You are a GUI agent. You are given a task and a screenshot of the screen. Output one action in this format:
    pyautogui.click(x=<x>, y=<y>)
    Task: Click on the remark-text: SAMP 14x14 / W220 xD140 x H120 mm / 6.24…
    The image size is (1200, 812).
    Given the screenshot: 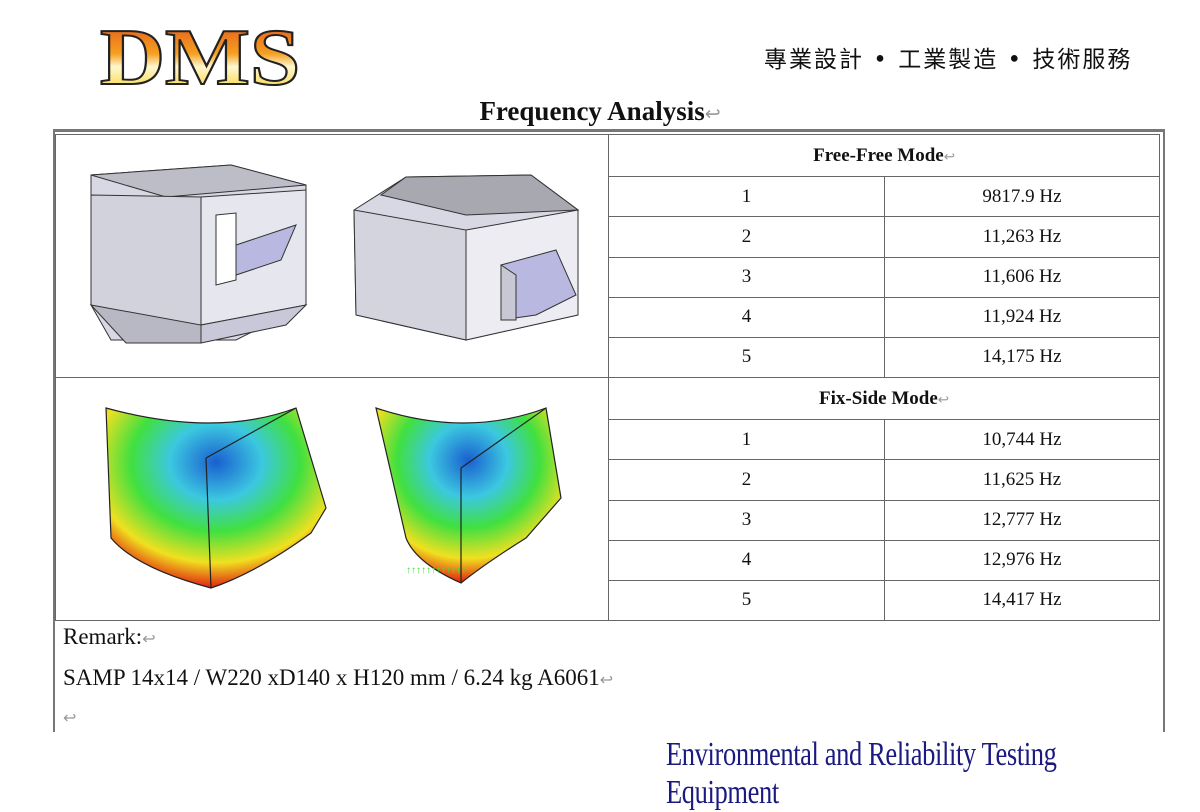 What is the action you would take?
    pyautogui.click(x=338, y=677)
    